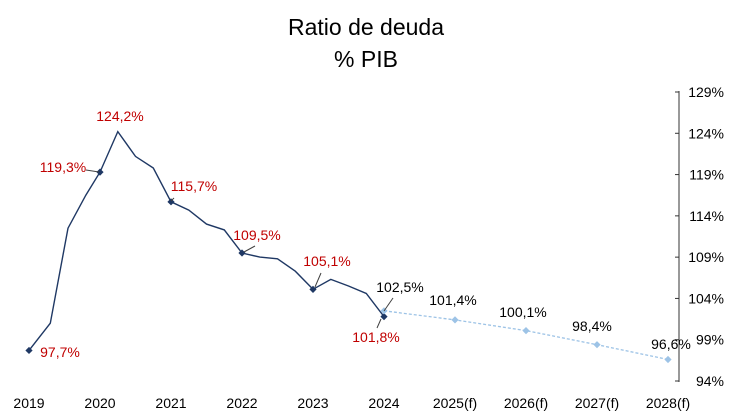  Describe the element at coordinates (366, 27) in the screenshot. I see `chart-title: Ratio de deuda` at that location.